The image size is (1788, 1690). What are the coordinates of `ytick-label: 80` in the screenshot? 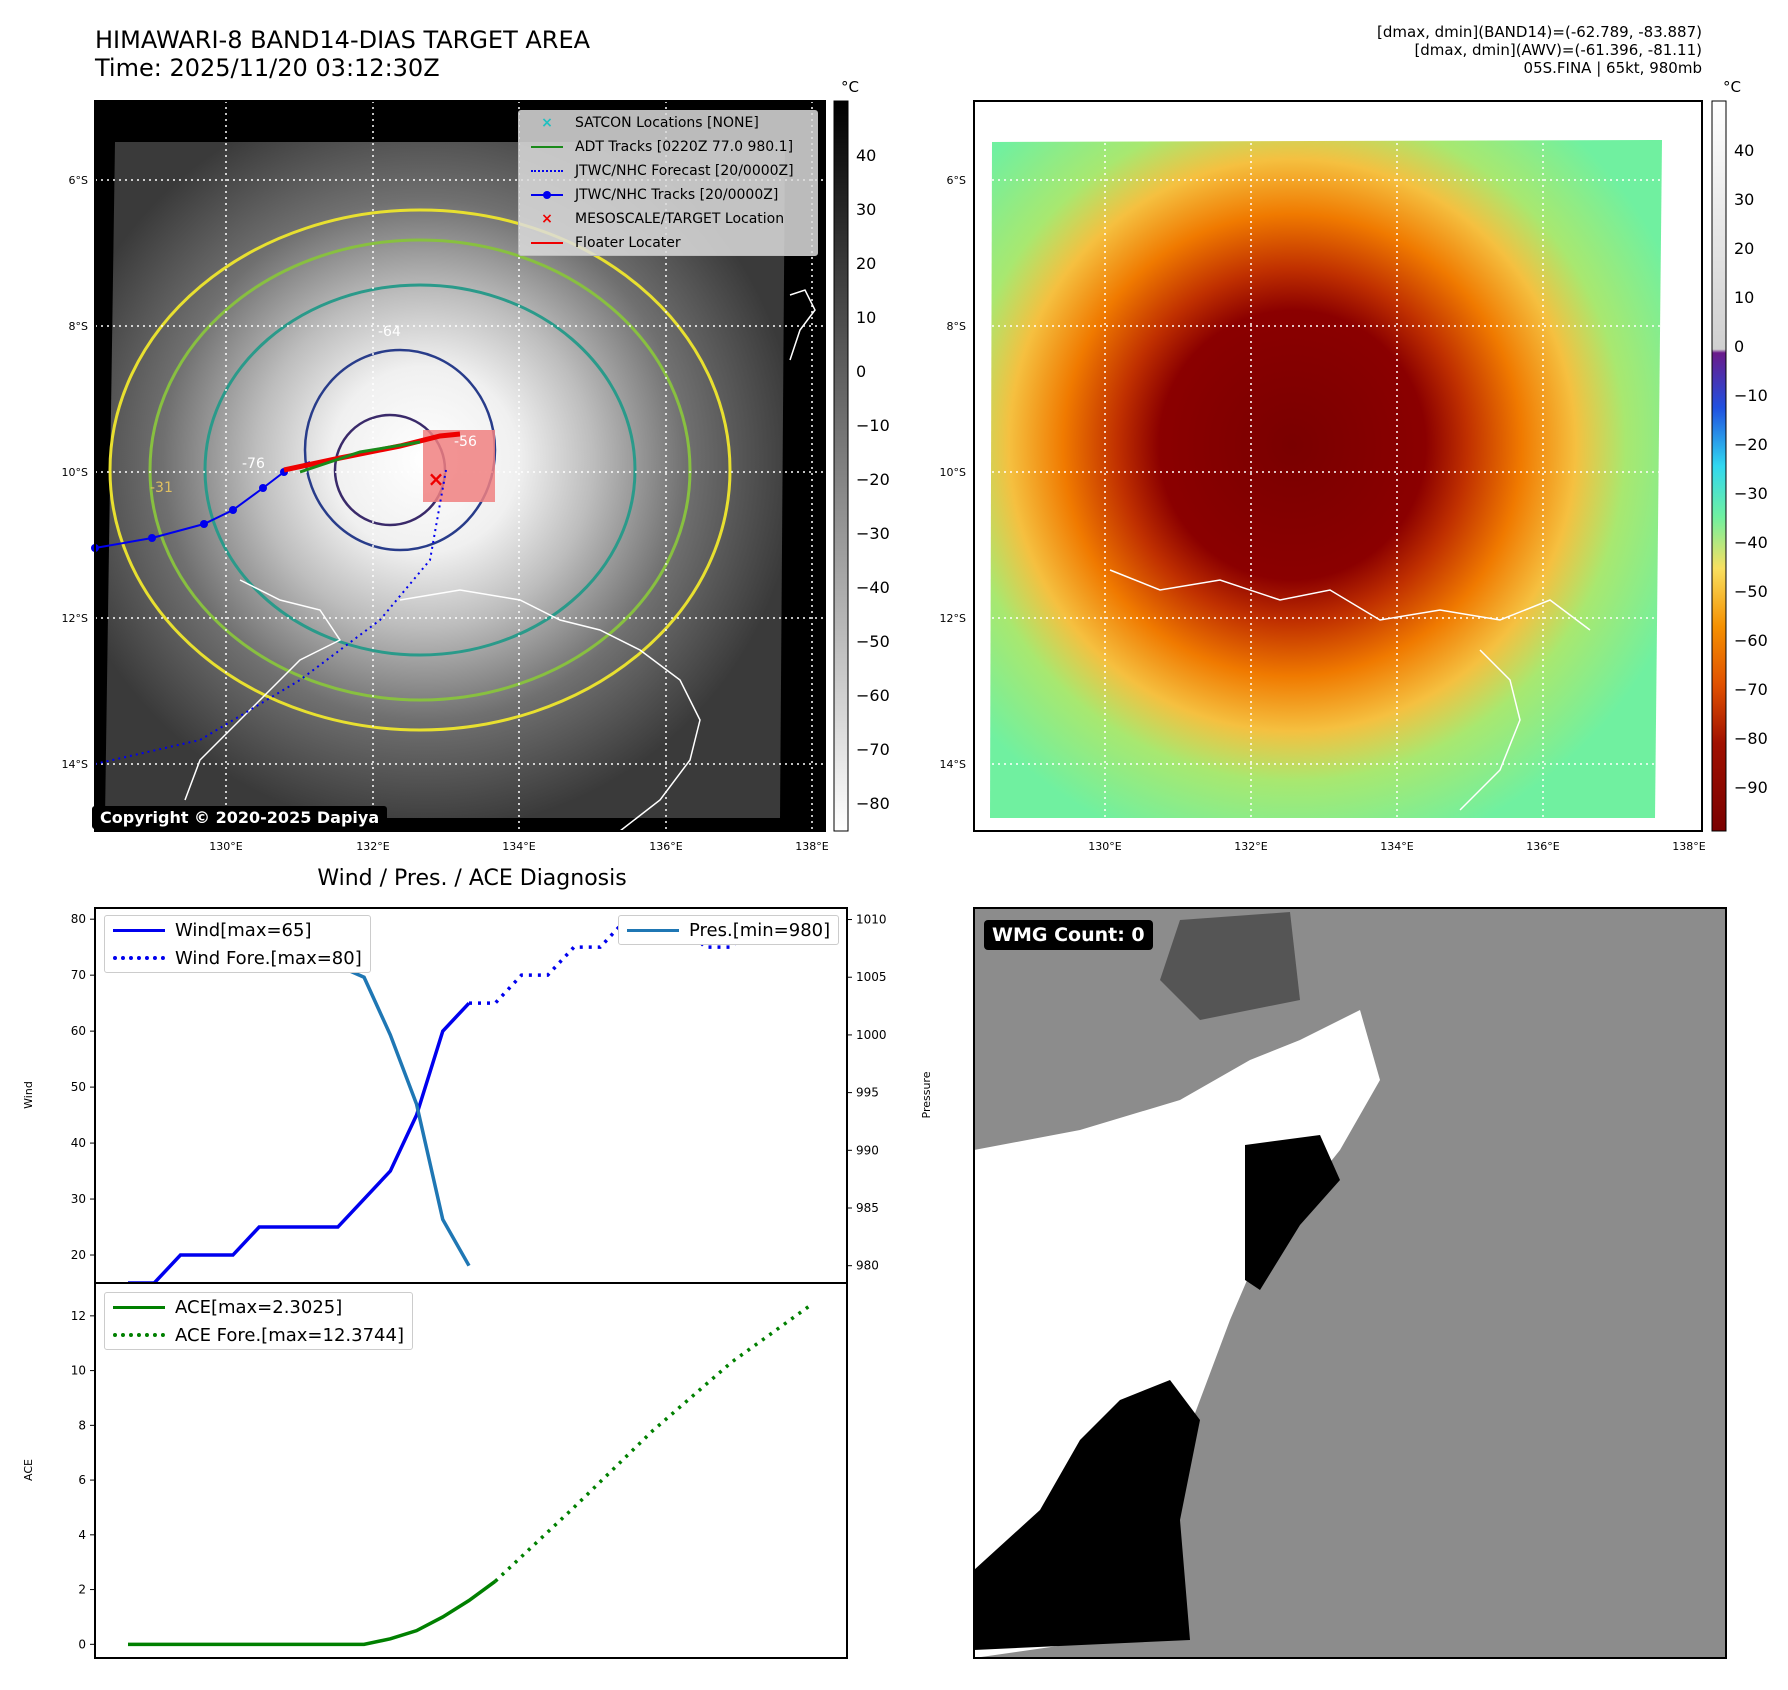 It's located at (78, 919).